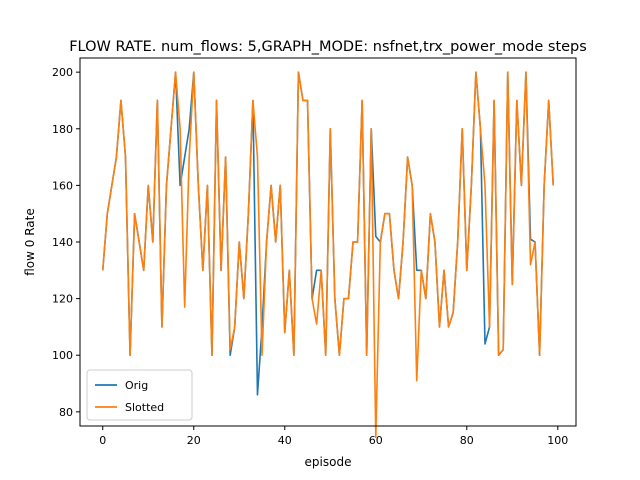 Image resolution: width=640 pixels, height=480 pixels. I want to click on y-tick-label: 180, so click(62, 129).